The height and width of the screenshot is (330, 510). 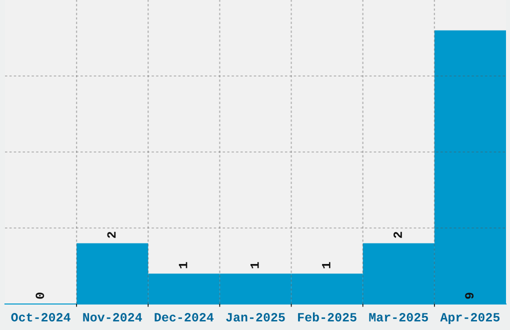 What do you see at coordinates (112, 317) in the screenshot?
I see `x-tick-label: Nov-2024` at bounding box center [112, 317].